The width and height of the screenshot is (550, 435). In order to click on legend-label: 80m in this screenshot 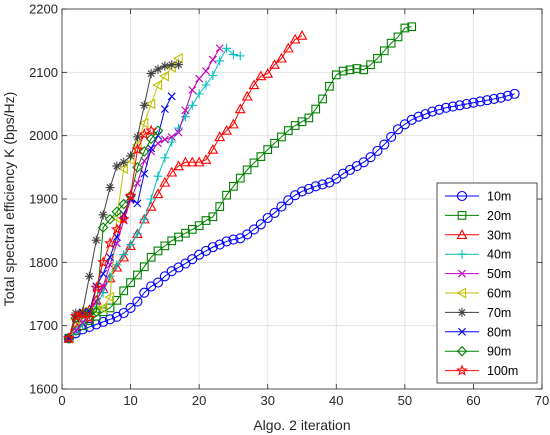, I will do `click(499, 332)`.